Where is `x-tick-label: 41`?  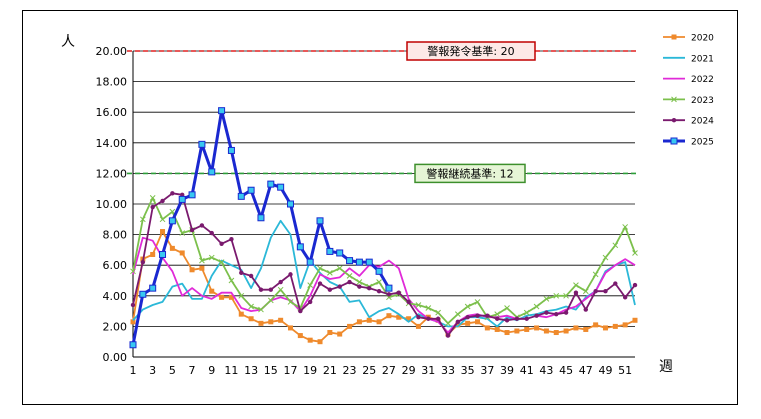 x-tick-label: 41 is located at coordinates (527, 370).